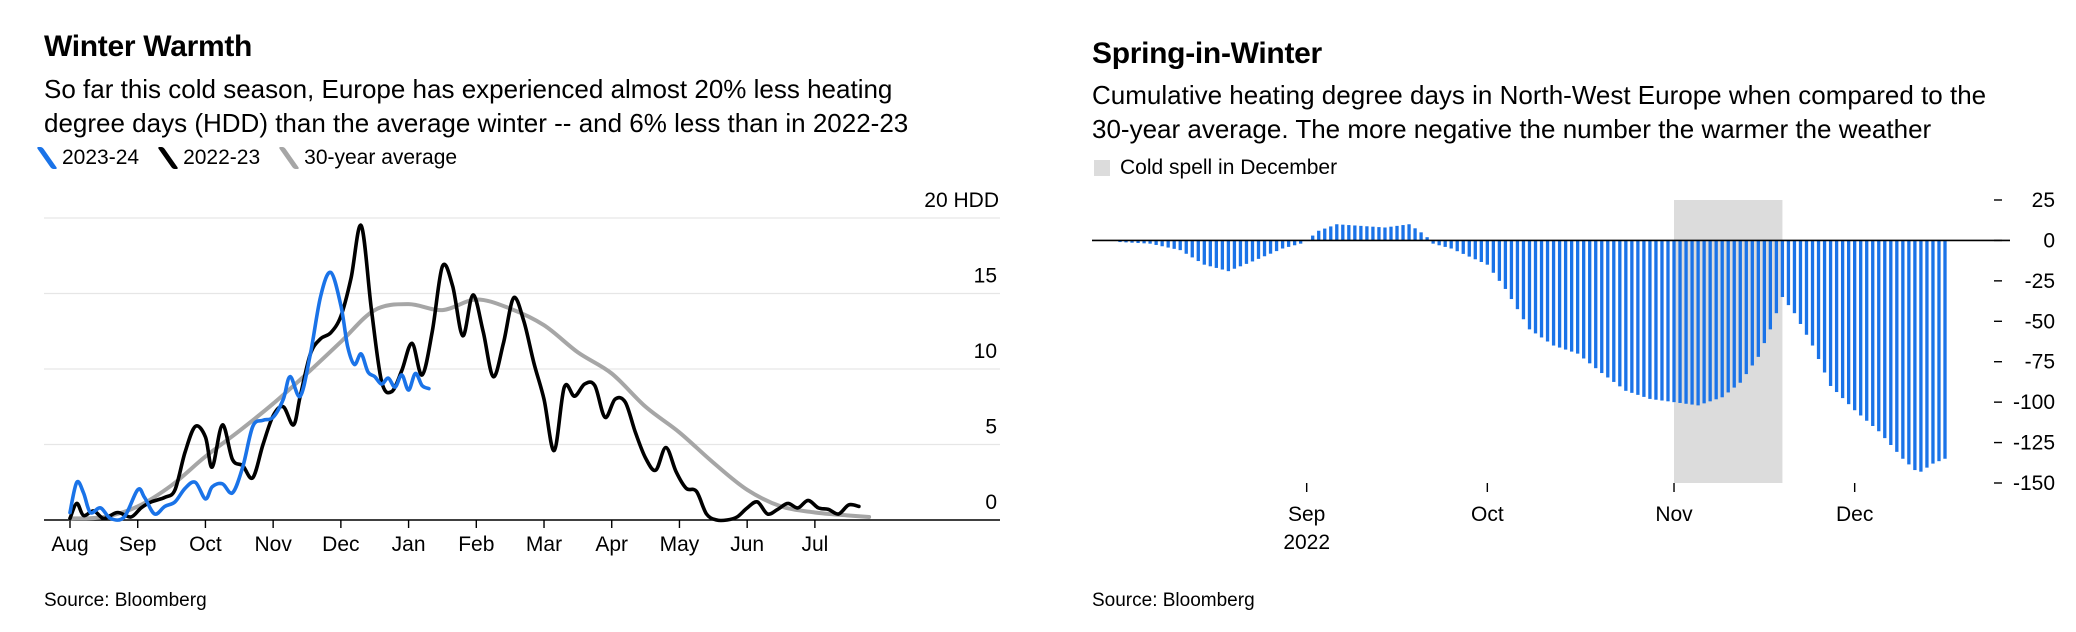  Describe the element at coordinates (544, 544) in the screenshot. I see `x-tick-label: Mar` at that location.